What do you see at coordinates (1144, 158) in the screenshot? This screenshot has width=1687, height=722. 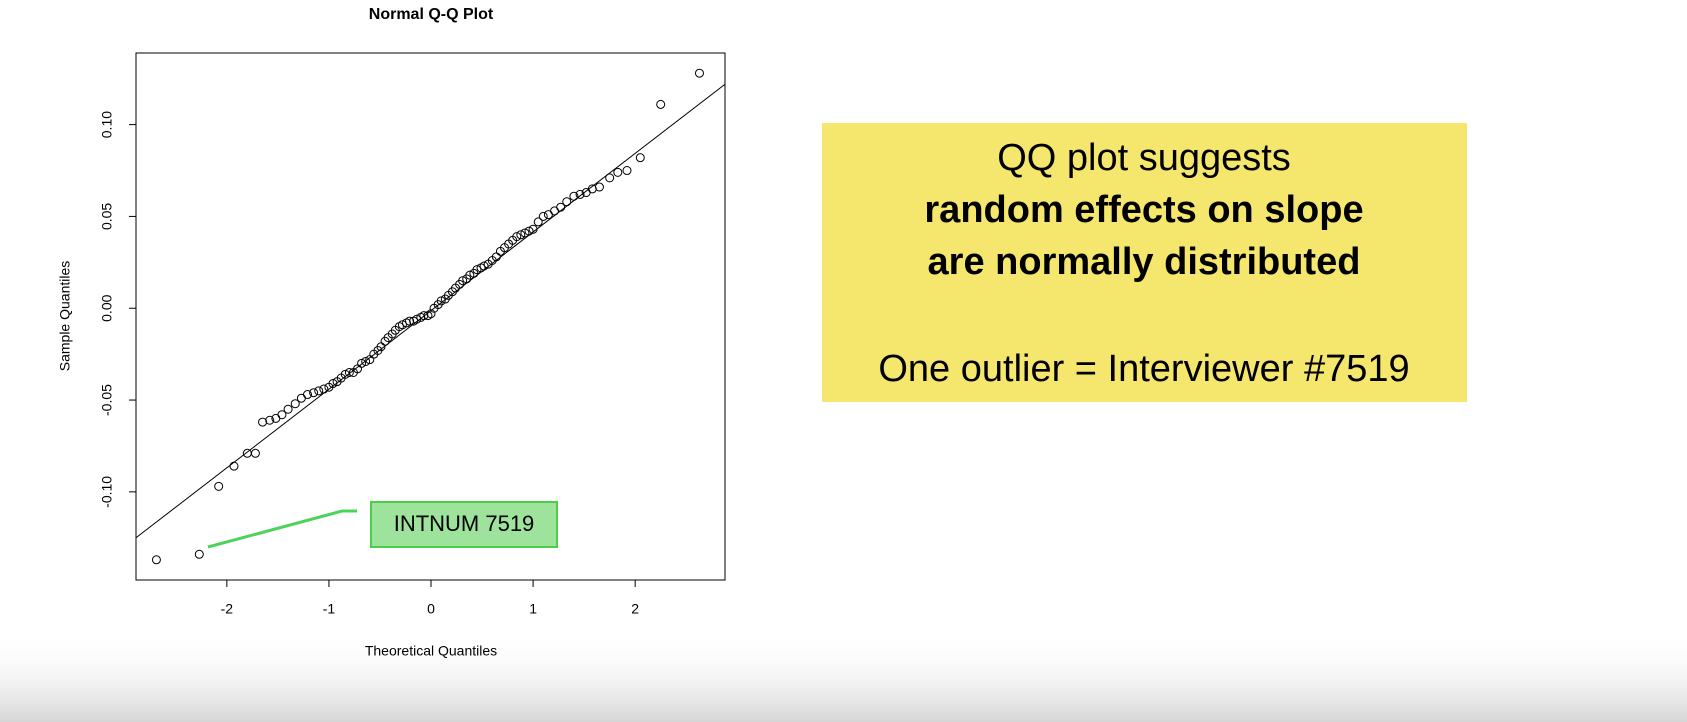 I see `callout-line: QQ plot suggests` at bounding box center [1144, 158].